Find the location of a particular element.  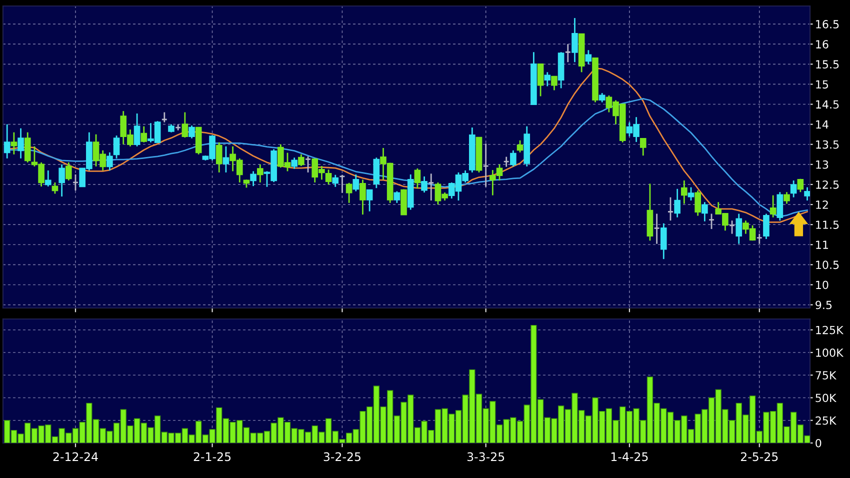

y-tick-label: 10 is located at coordinates (822, 285).